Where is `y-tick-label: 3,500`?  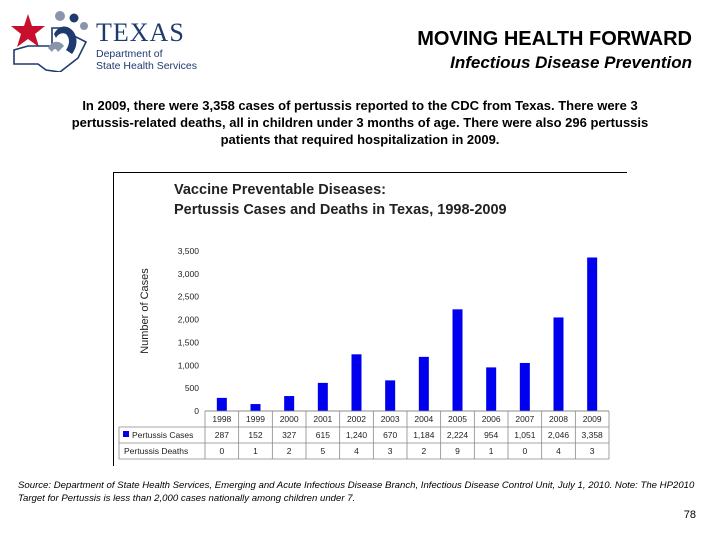
y-tick-label: 3,500 is located at coordinates (189, 251).